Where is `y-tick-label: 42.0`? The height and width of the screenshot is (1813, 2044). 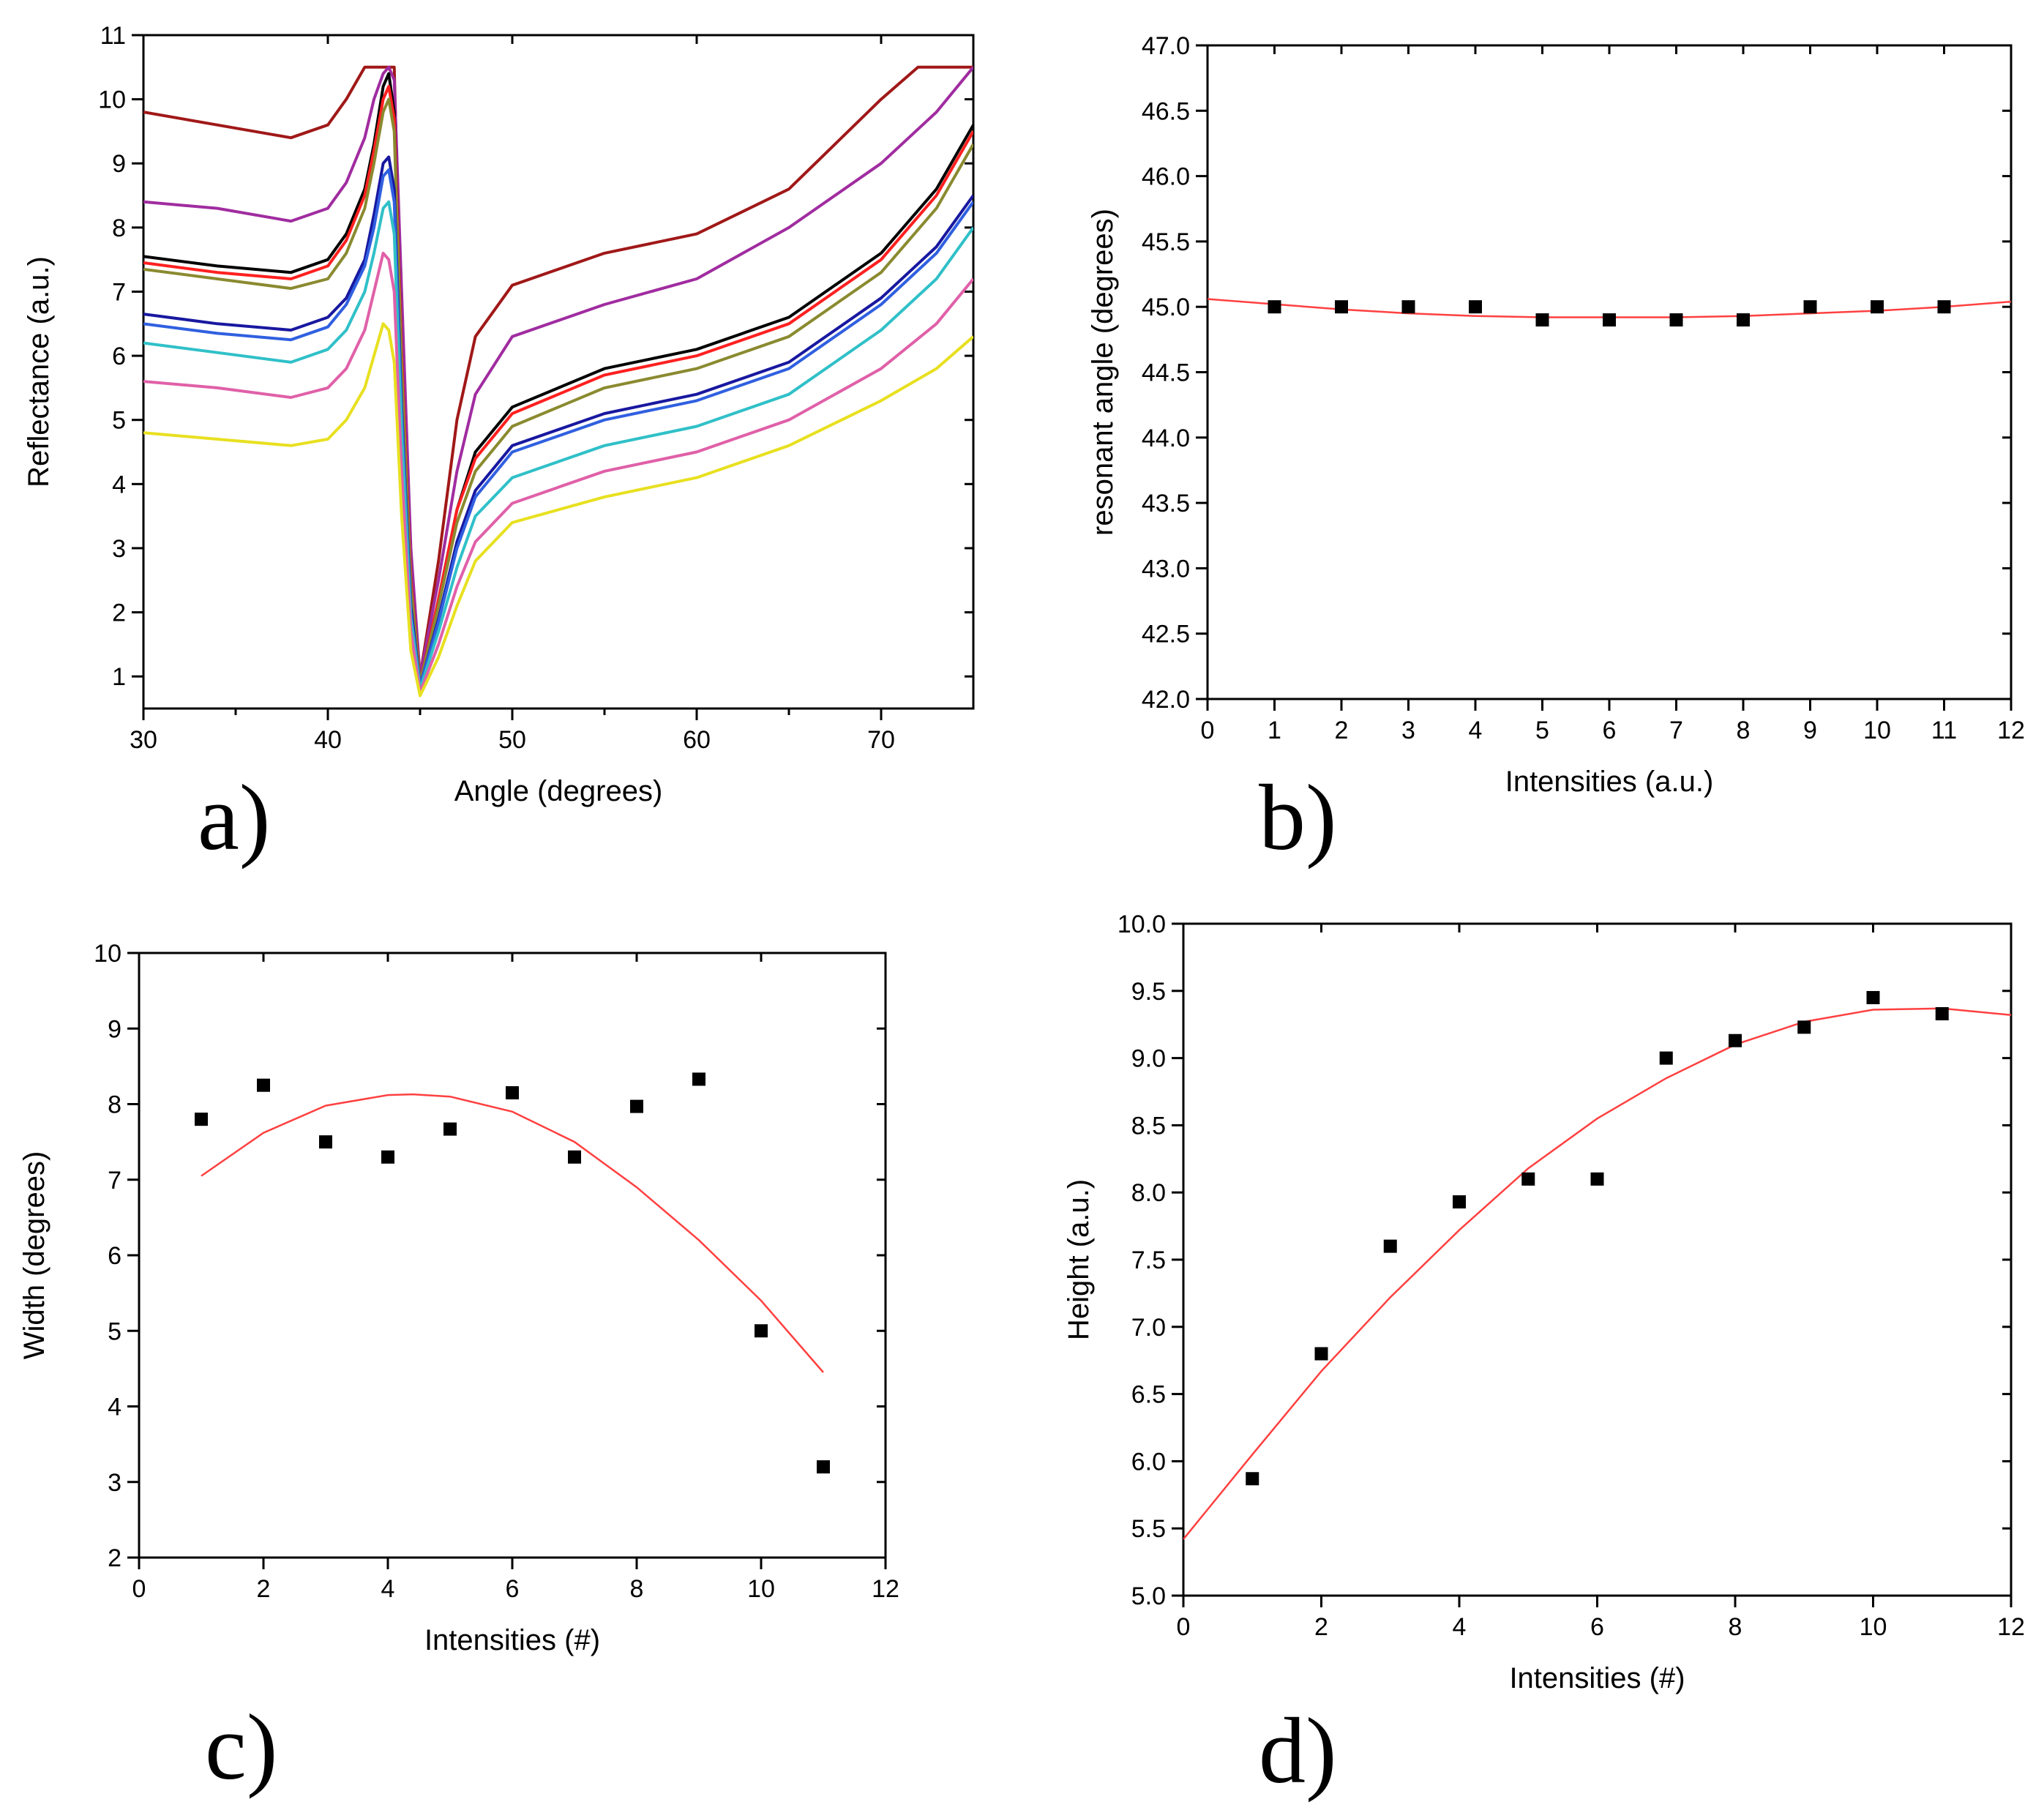 y-tick-label: 42.0 is located at coordinates (1166, 700).